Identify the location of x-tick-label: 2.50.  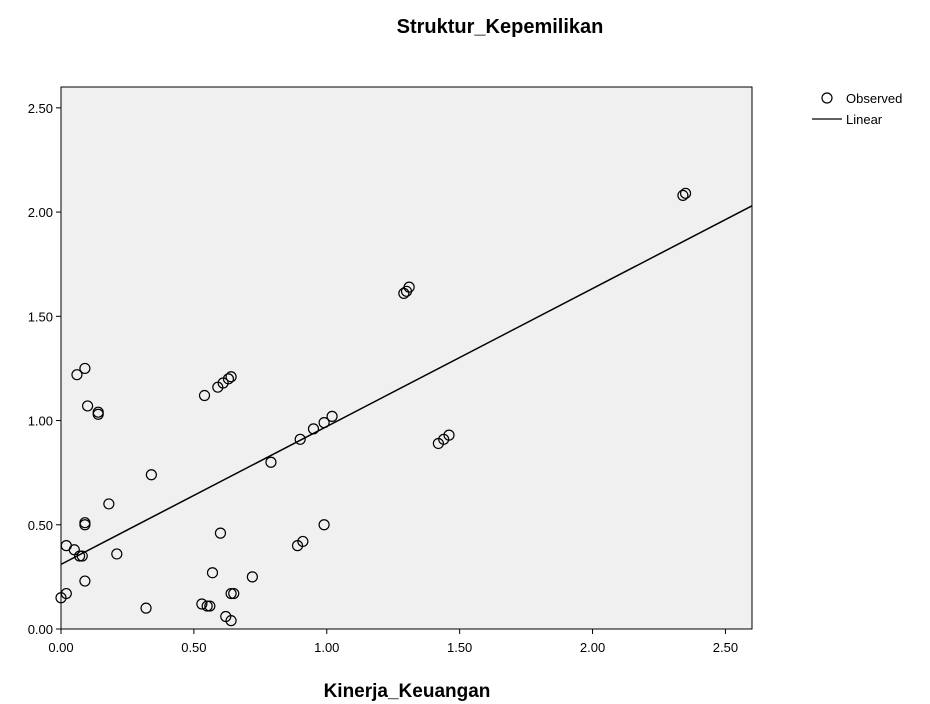
(725, 647).